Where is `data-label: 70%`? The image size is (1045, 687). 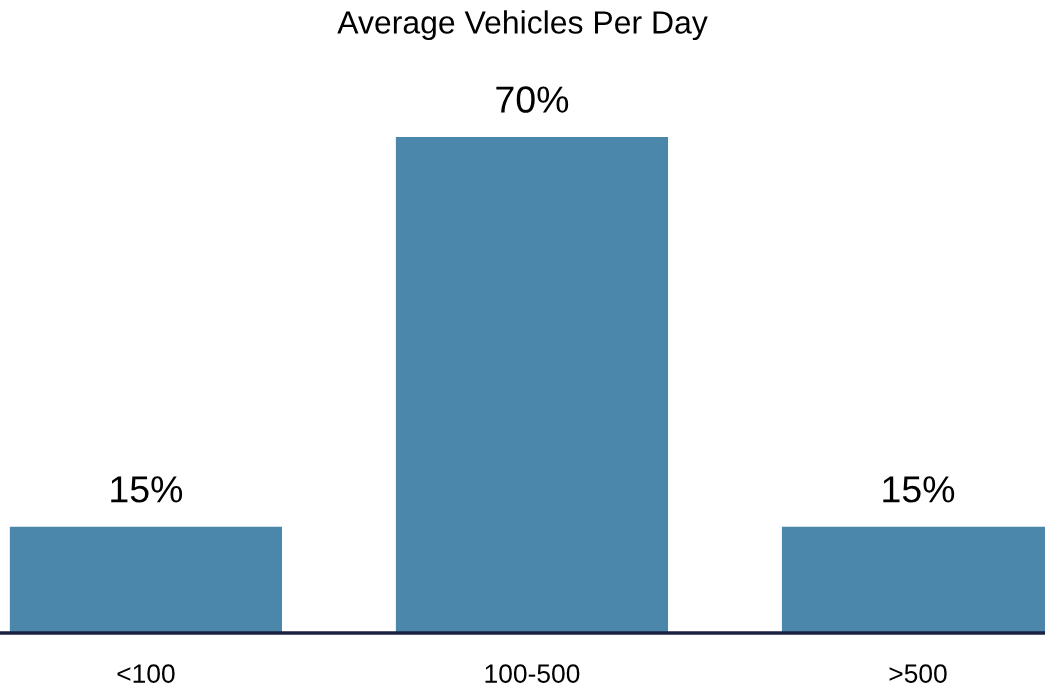
data-label: 70% is located at coordinates (532, 99).